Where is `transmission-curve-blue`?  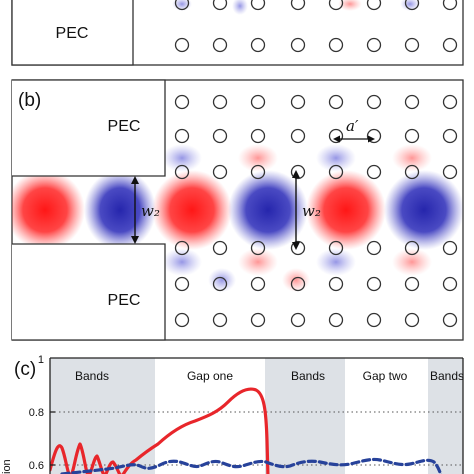
transmission-curve-blue is located at coordinates (251, 465).